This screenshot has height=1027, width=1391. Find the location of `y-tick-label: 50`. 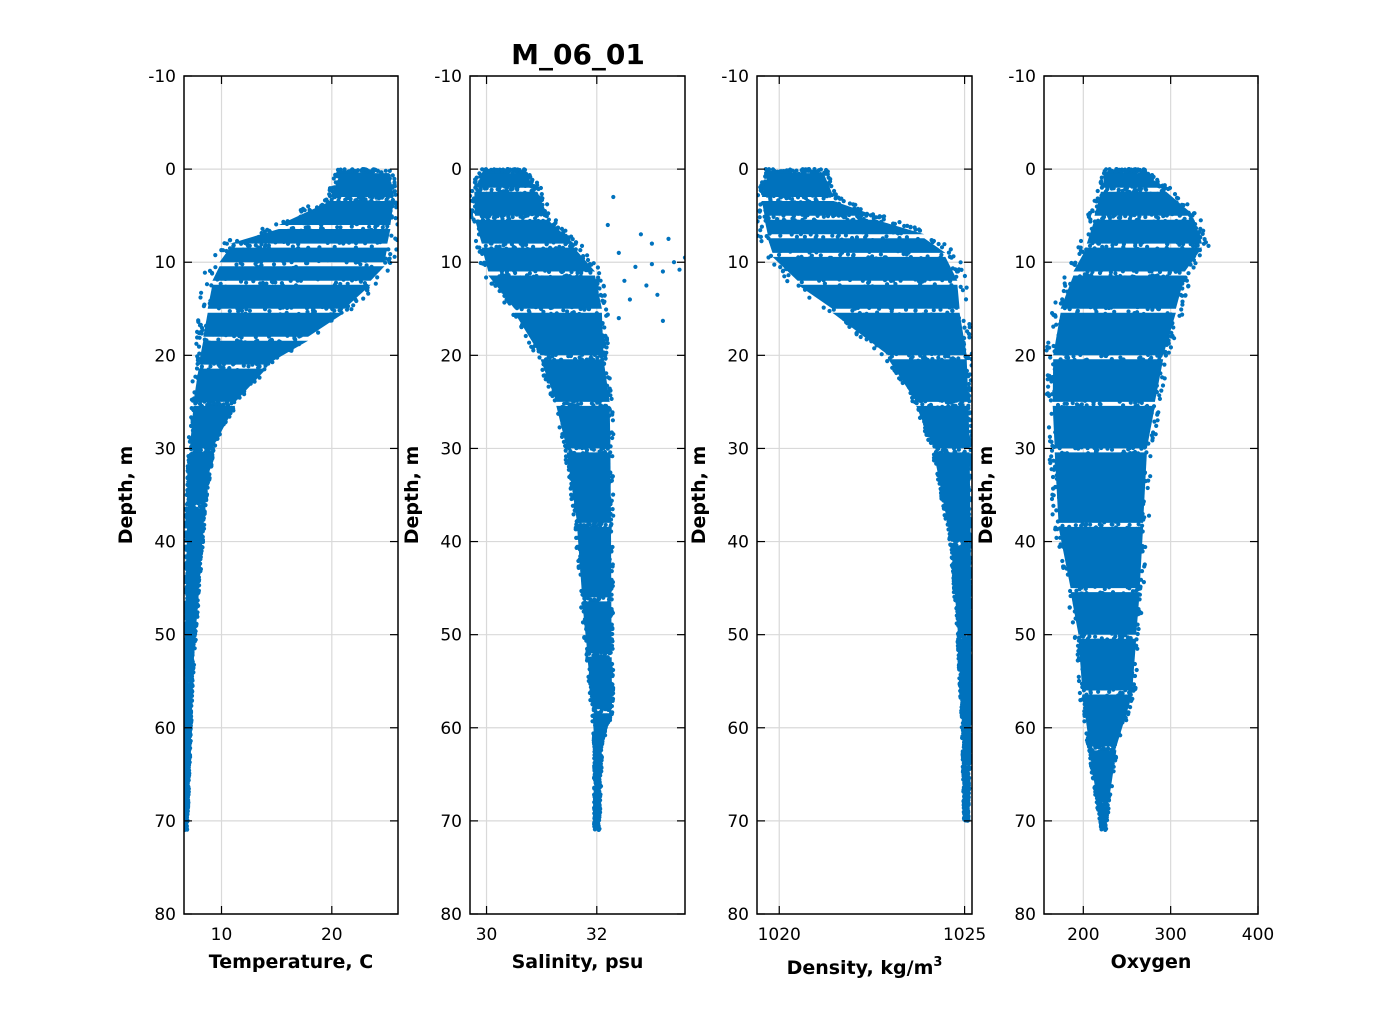

y-tick-label: 50 is located at coordinates (165, 636).